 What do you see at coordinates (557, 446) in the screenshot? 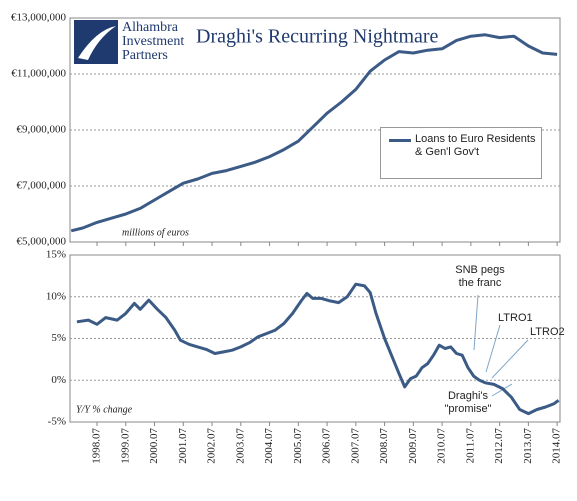
I see `x-tick-label: 2014.07` at bounding box center [557, 446].